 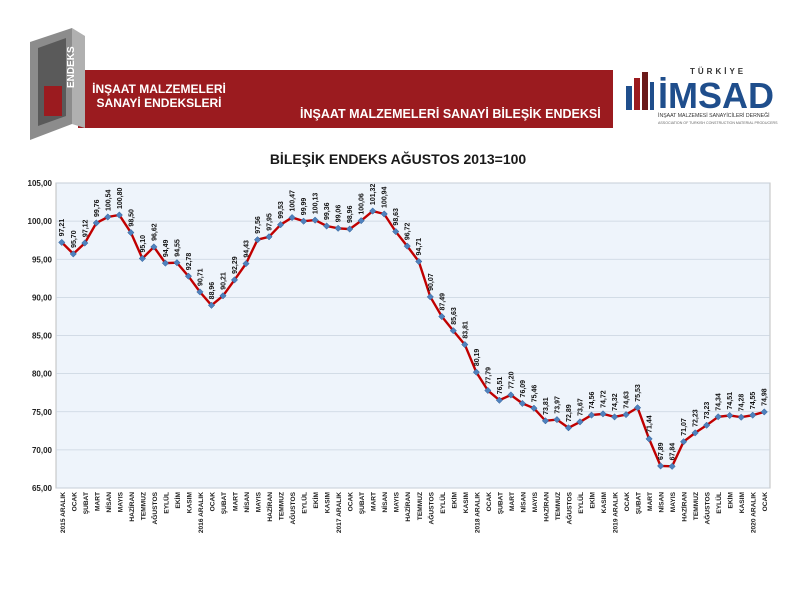 I want to click on x-tick-label: 2015 ARALIK, so click(x=63, y=512).